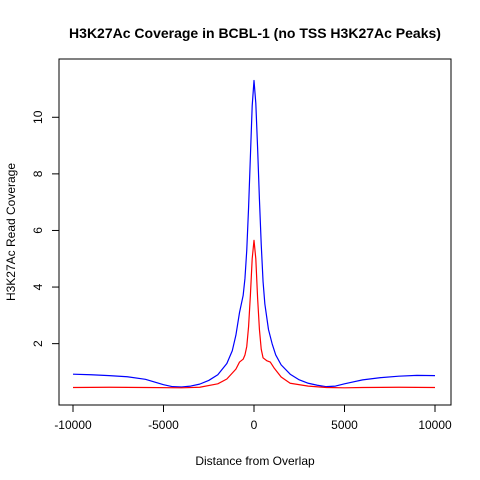 This screenshot has height=480, width=480. I want to click on x-tick-label: -10000, so click(73, 425).